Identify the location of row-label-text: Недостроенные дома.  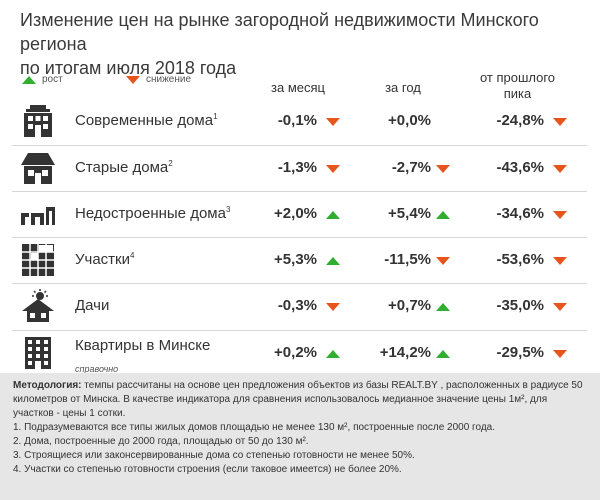
(150, 213).